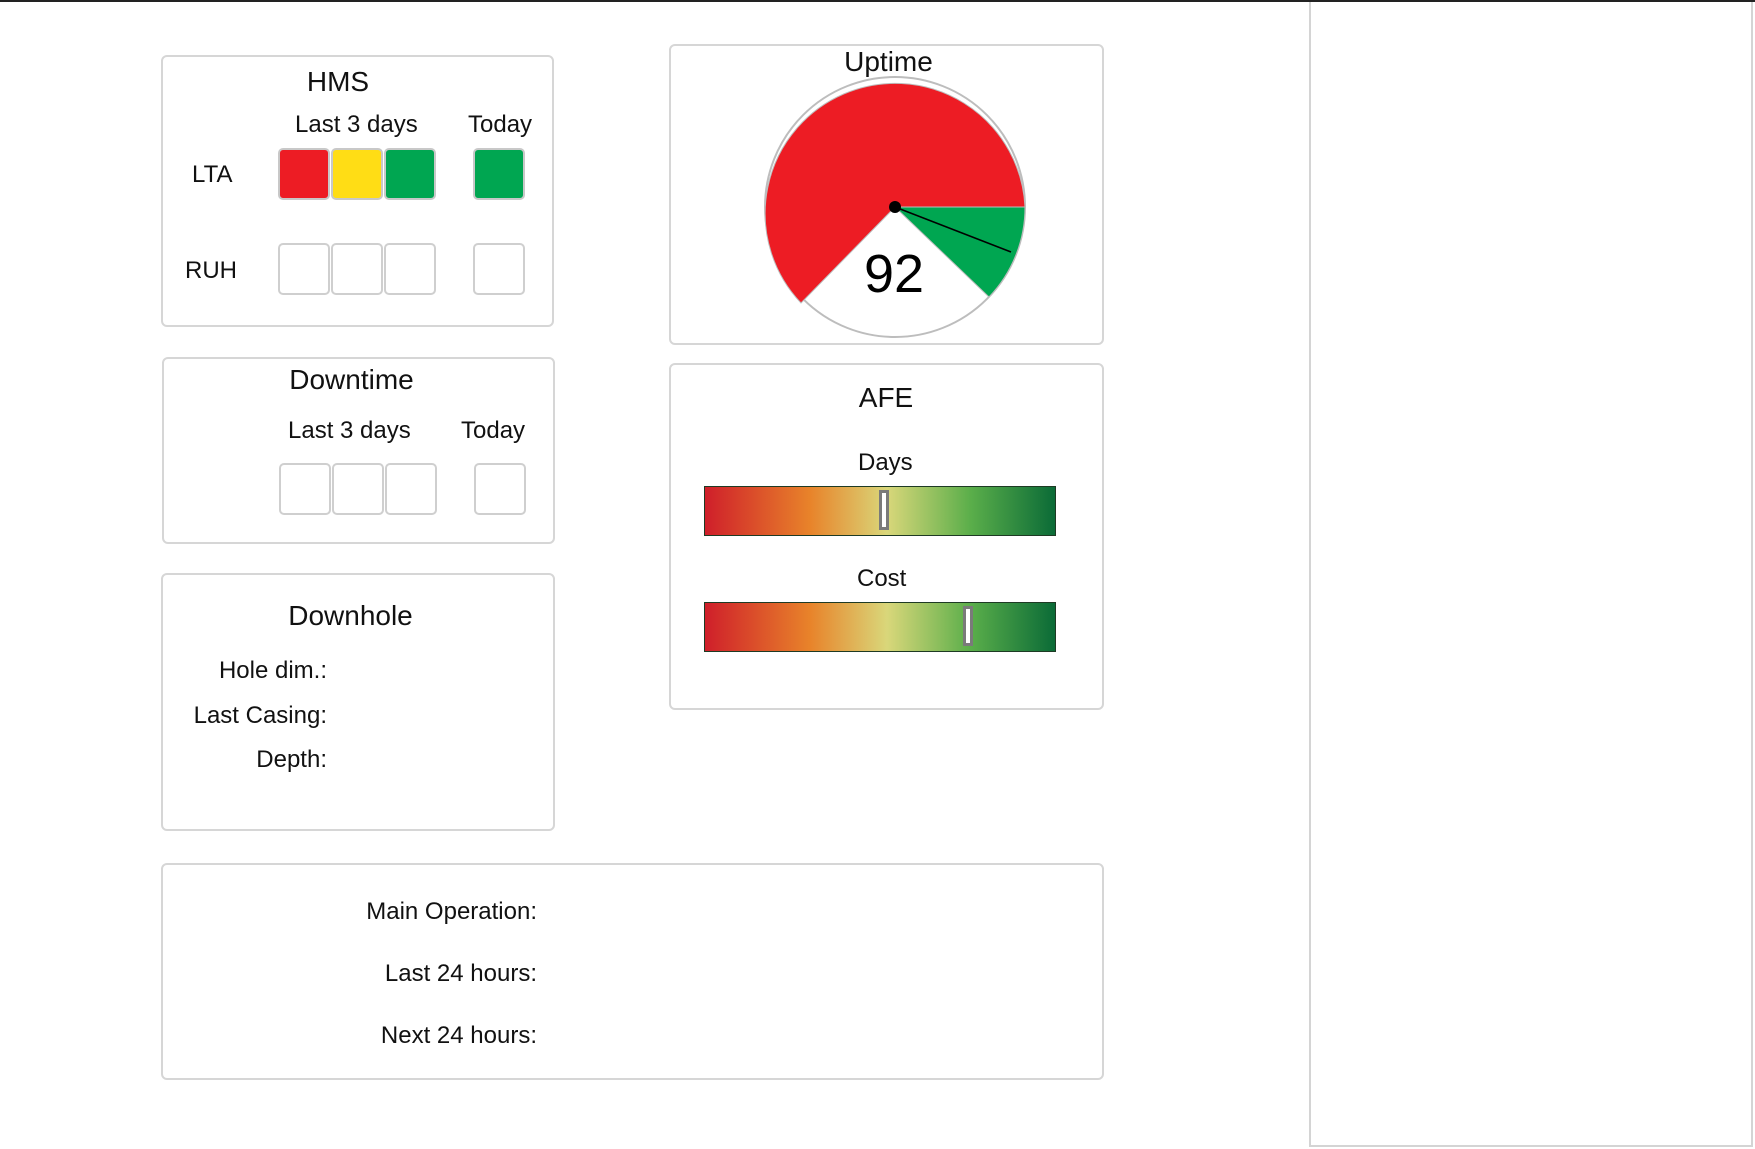 The image size is (1755, 1149). Describe the element at coordinates (451, 911) in the screenshot. I see `main-operation-label: Main Operation:` at that location.